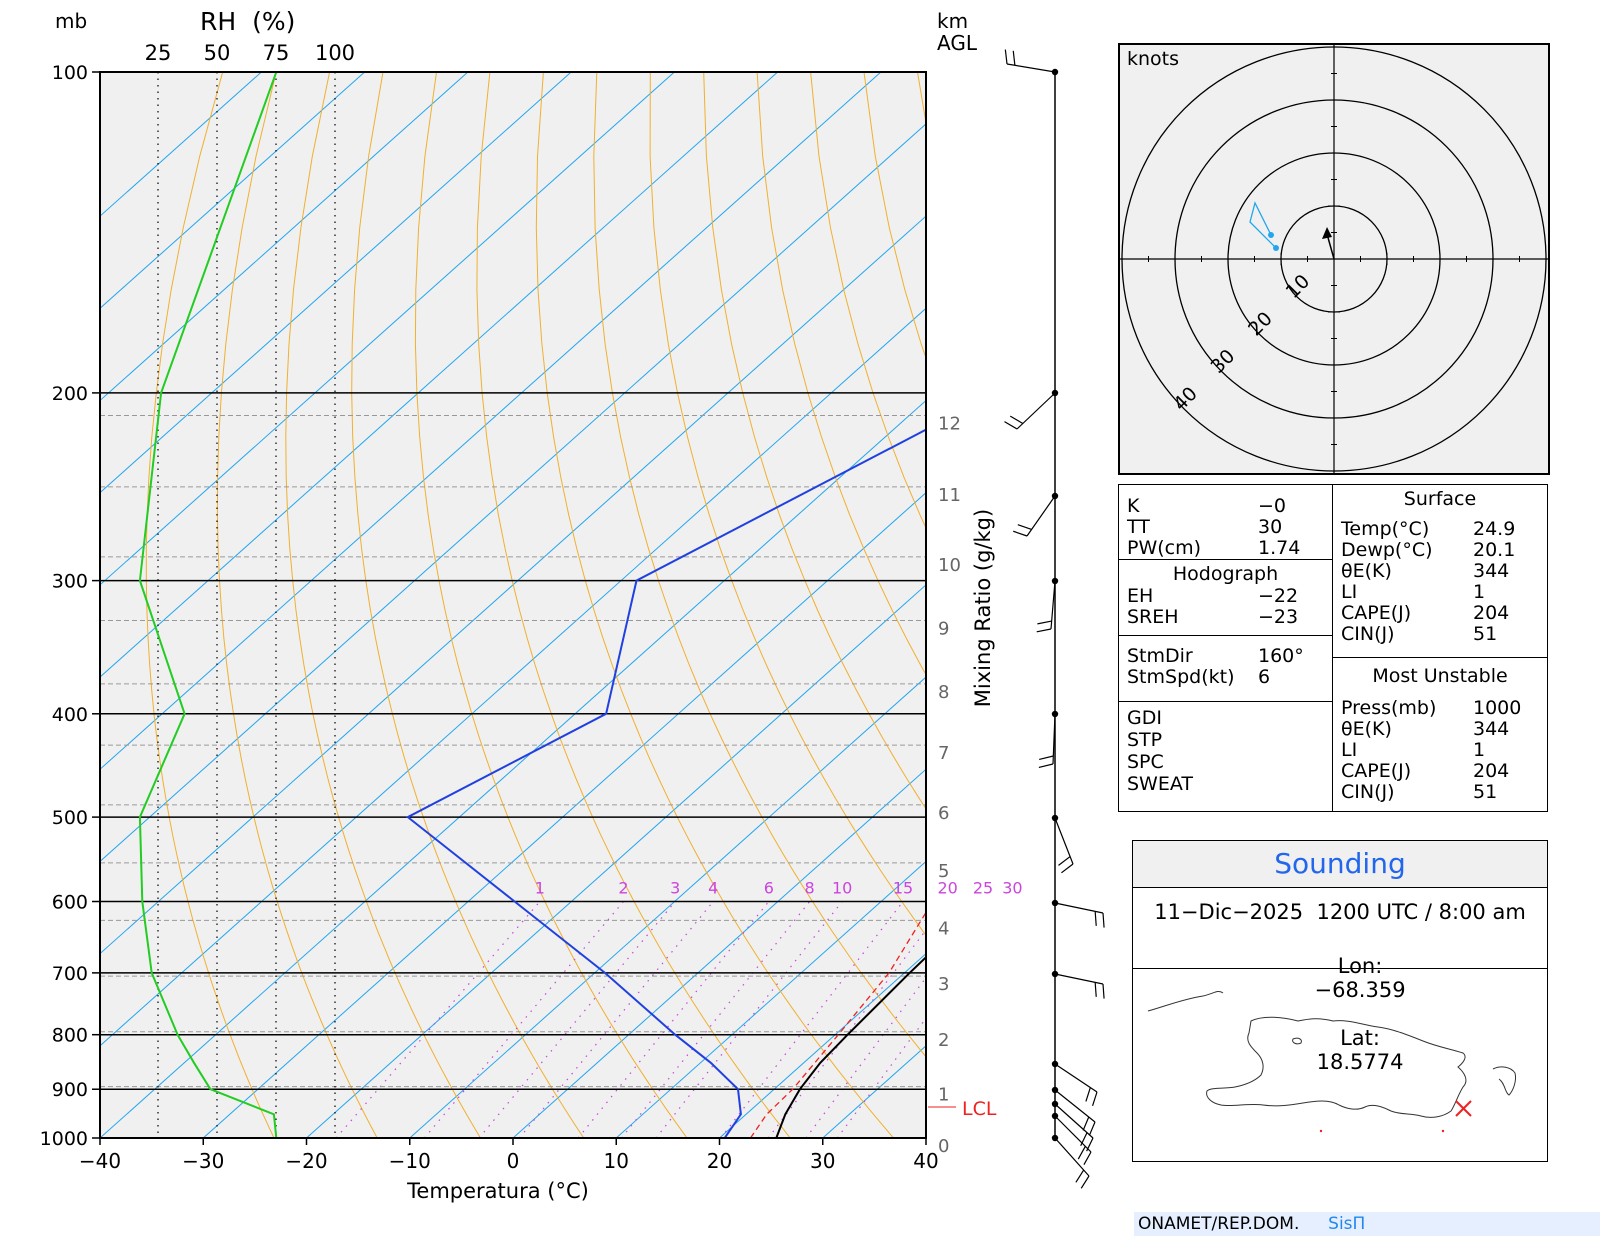 The height and width of the screenshot is (1236, 1600). What do you see at coordinates (1376, 613) in the screenshot?
I see `index-label: CAPE(J)` at bounding box center [1376, 613].